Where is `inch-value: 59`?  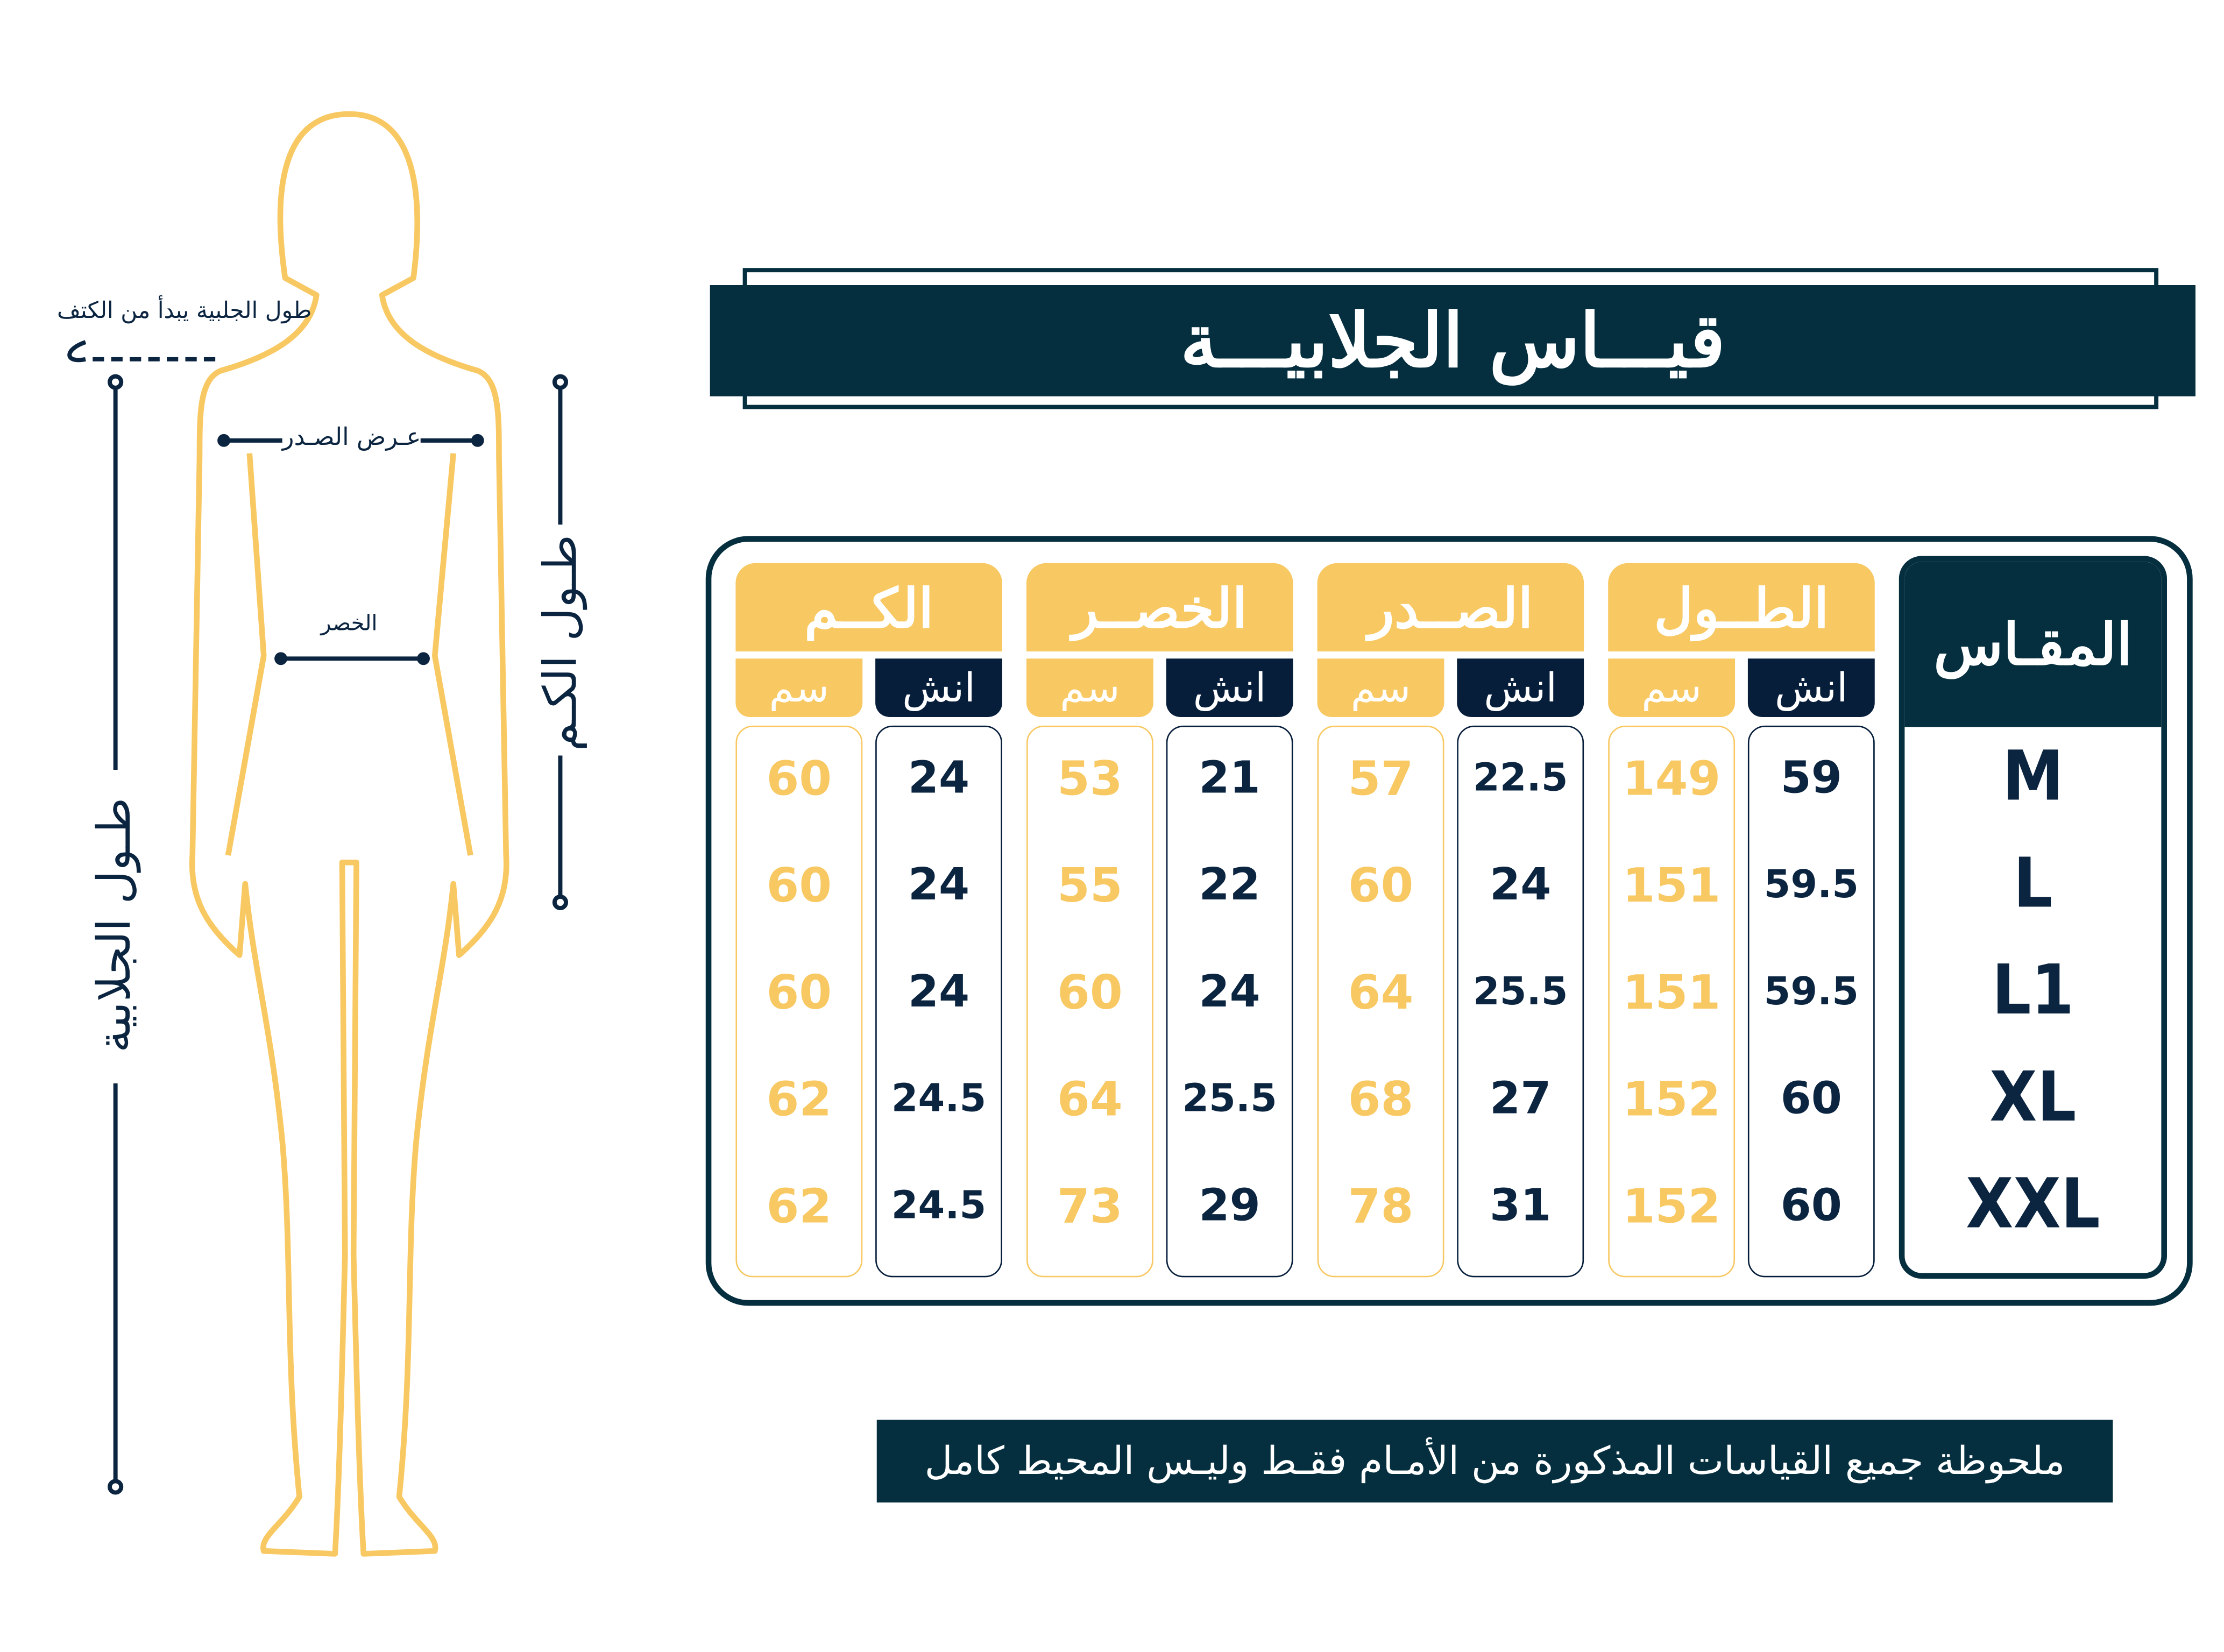
inch-value: 59 is located at coordinates (1811, 778).